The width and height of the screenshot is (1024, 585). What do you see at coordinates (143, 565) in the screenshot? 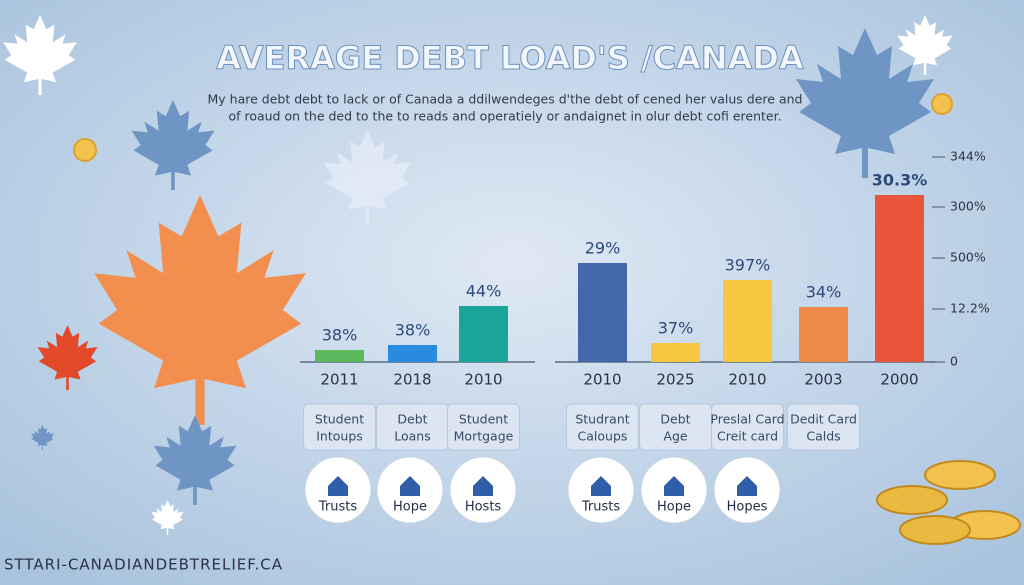
I see `footer: STTARI-CANADIANDEBTRELIEF.CA` at bounding box center [143, 565].